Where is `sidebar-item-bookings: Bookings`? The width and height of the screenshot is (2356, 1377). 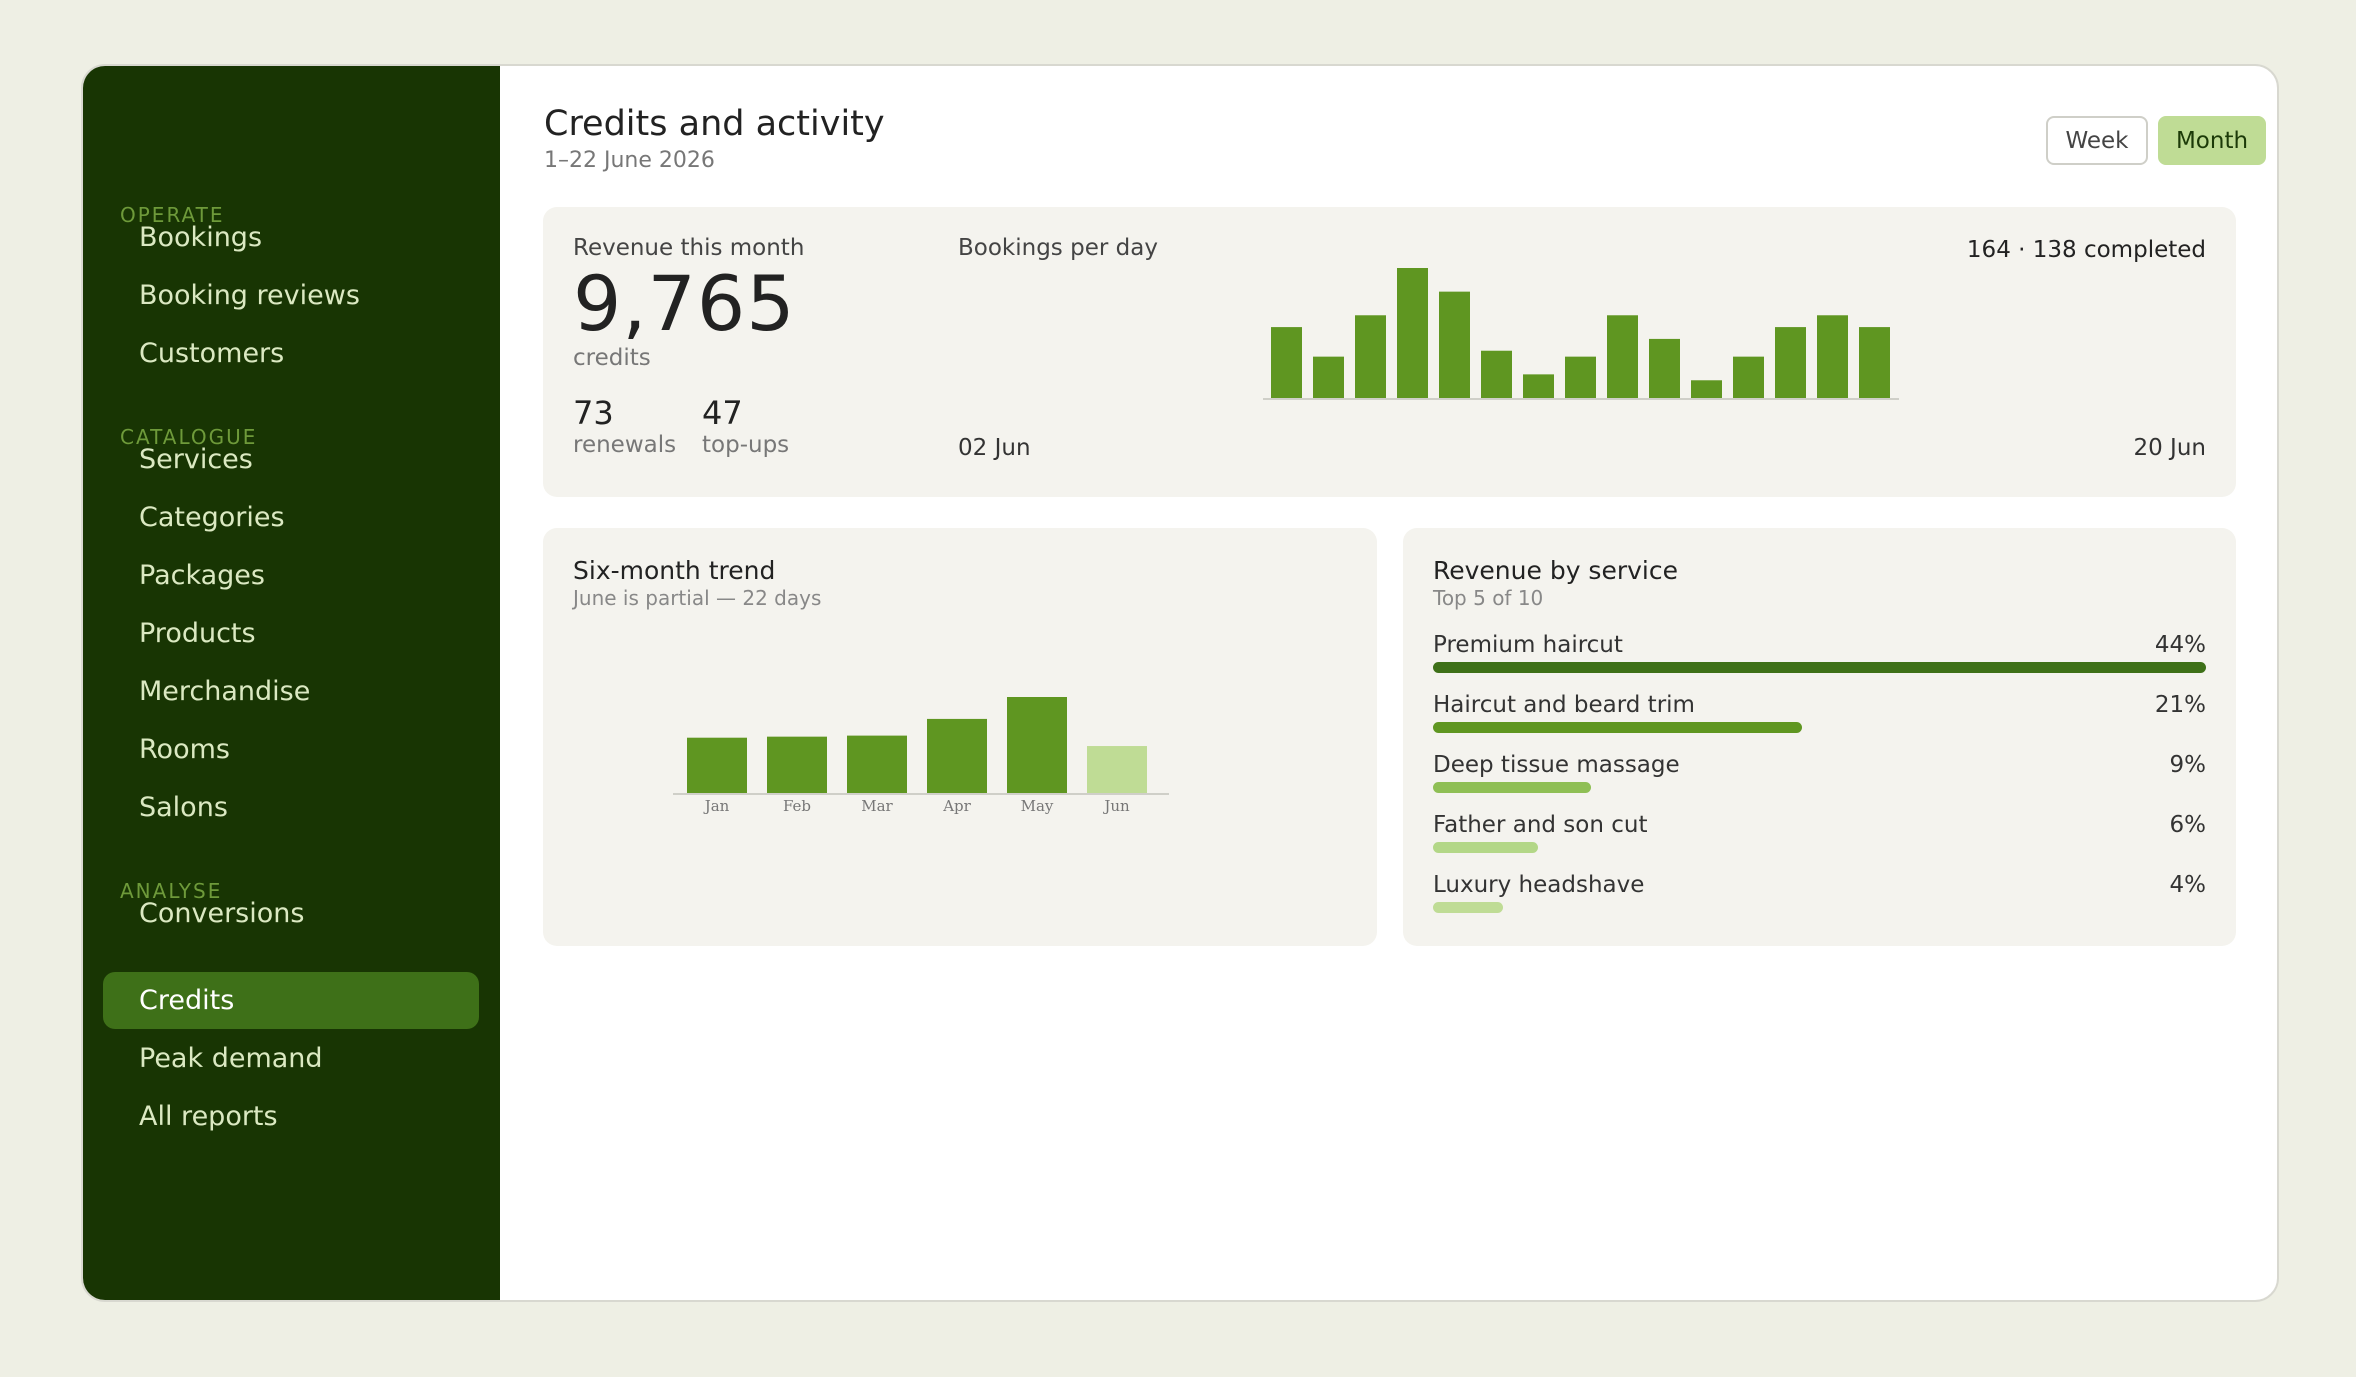 sidebar-item-bookings: Bookings is located at coordinates (201, 237).